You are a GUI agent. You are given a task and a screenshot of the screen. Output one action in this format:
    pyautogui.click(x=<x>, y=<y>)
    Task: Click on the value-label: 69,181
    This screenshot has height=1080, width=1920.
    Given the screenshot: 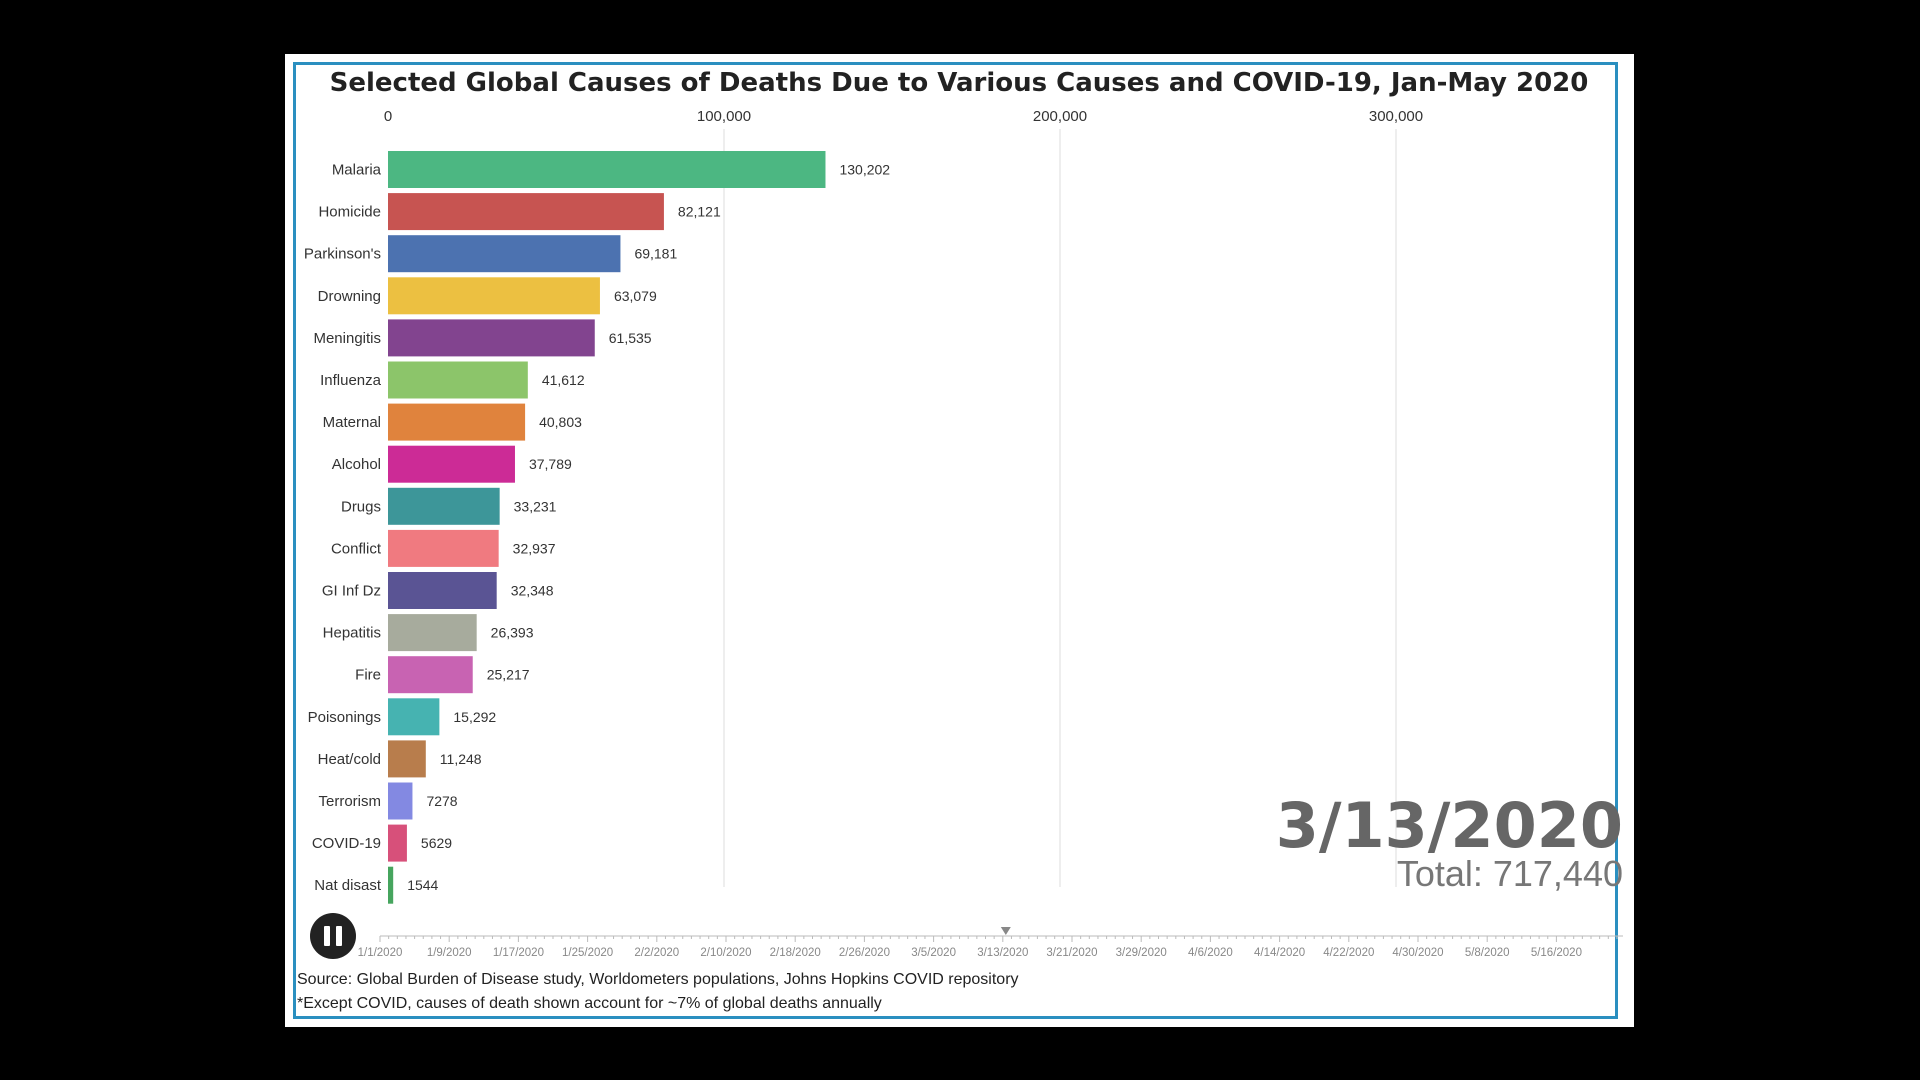 What is the action you would take?
    pyautogui.click(x=655, y=254)
    